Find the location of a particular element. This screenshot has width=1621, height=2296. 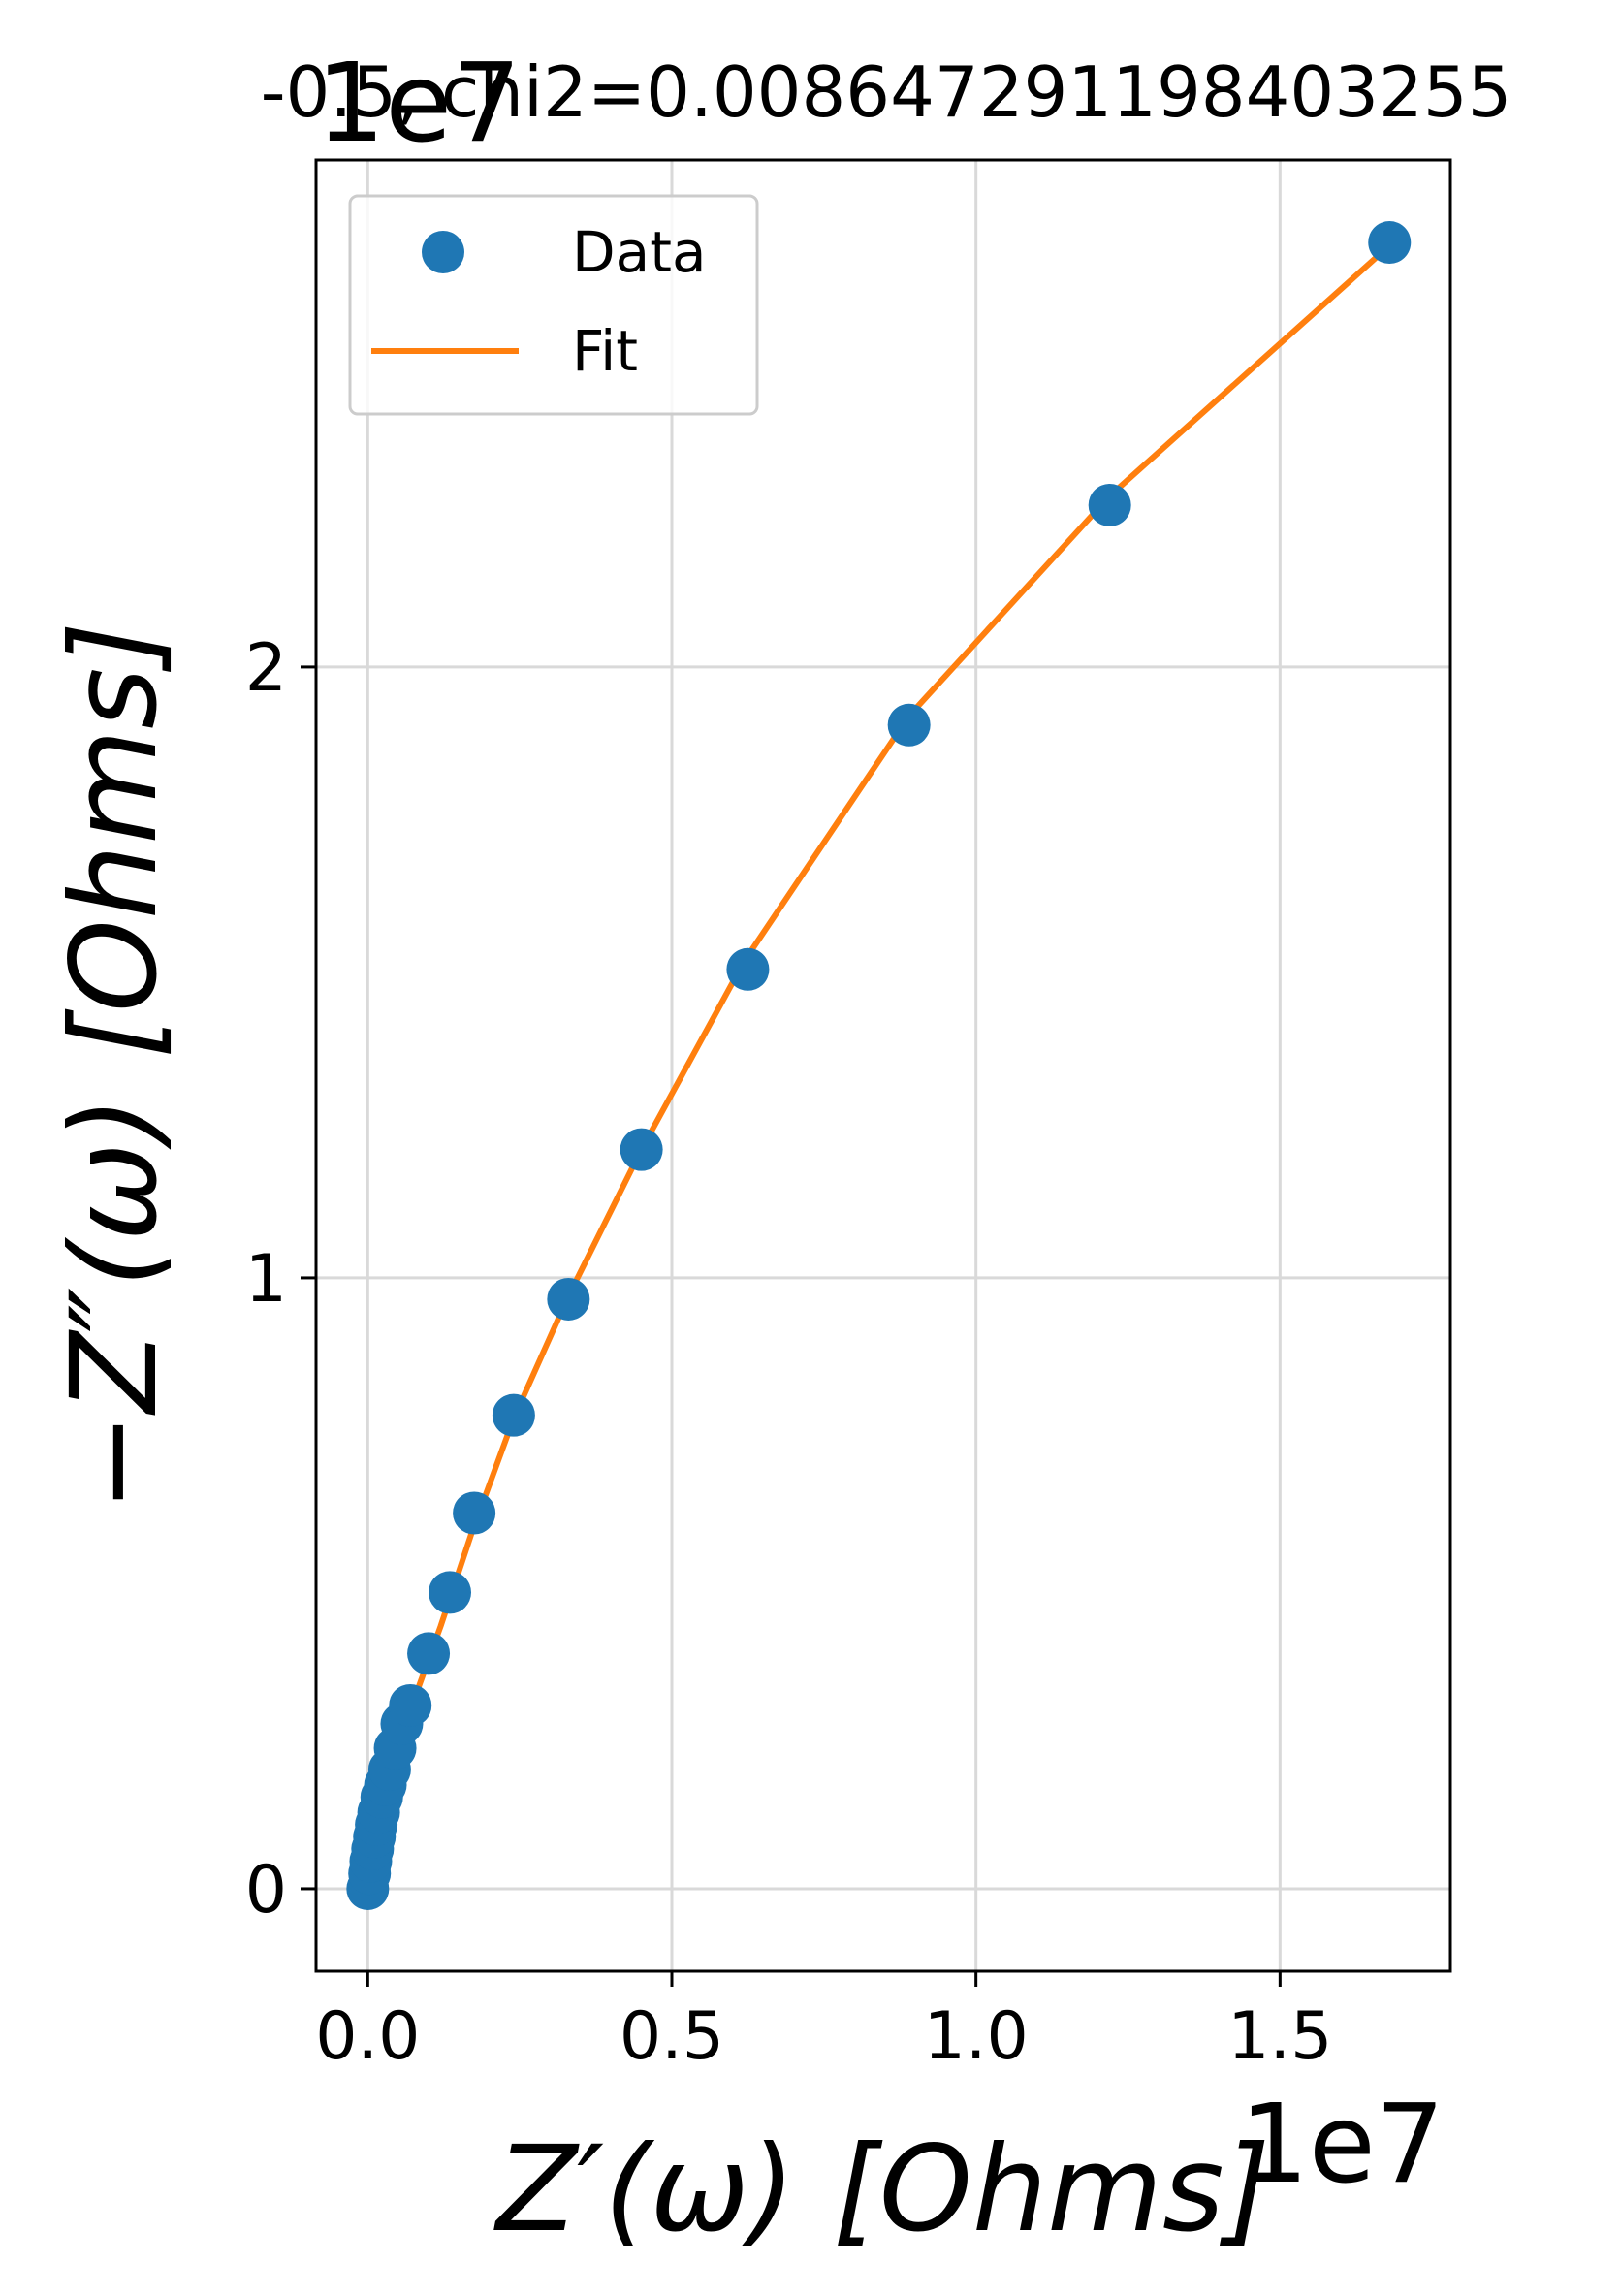

x-axis-label: Z′(ω) [Ohms] is located at coordinates (881, 2189).